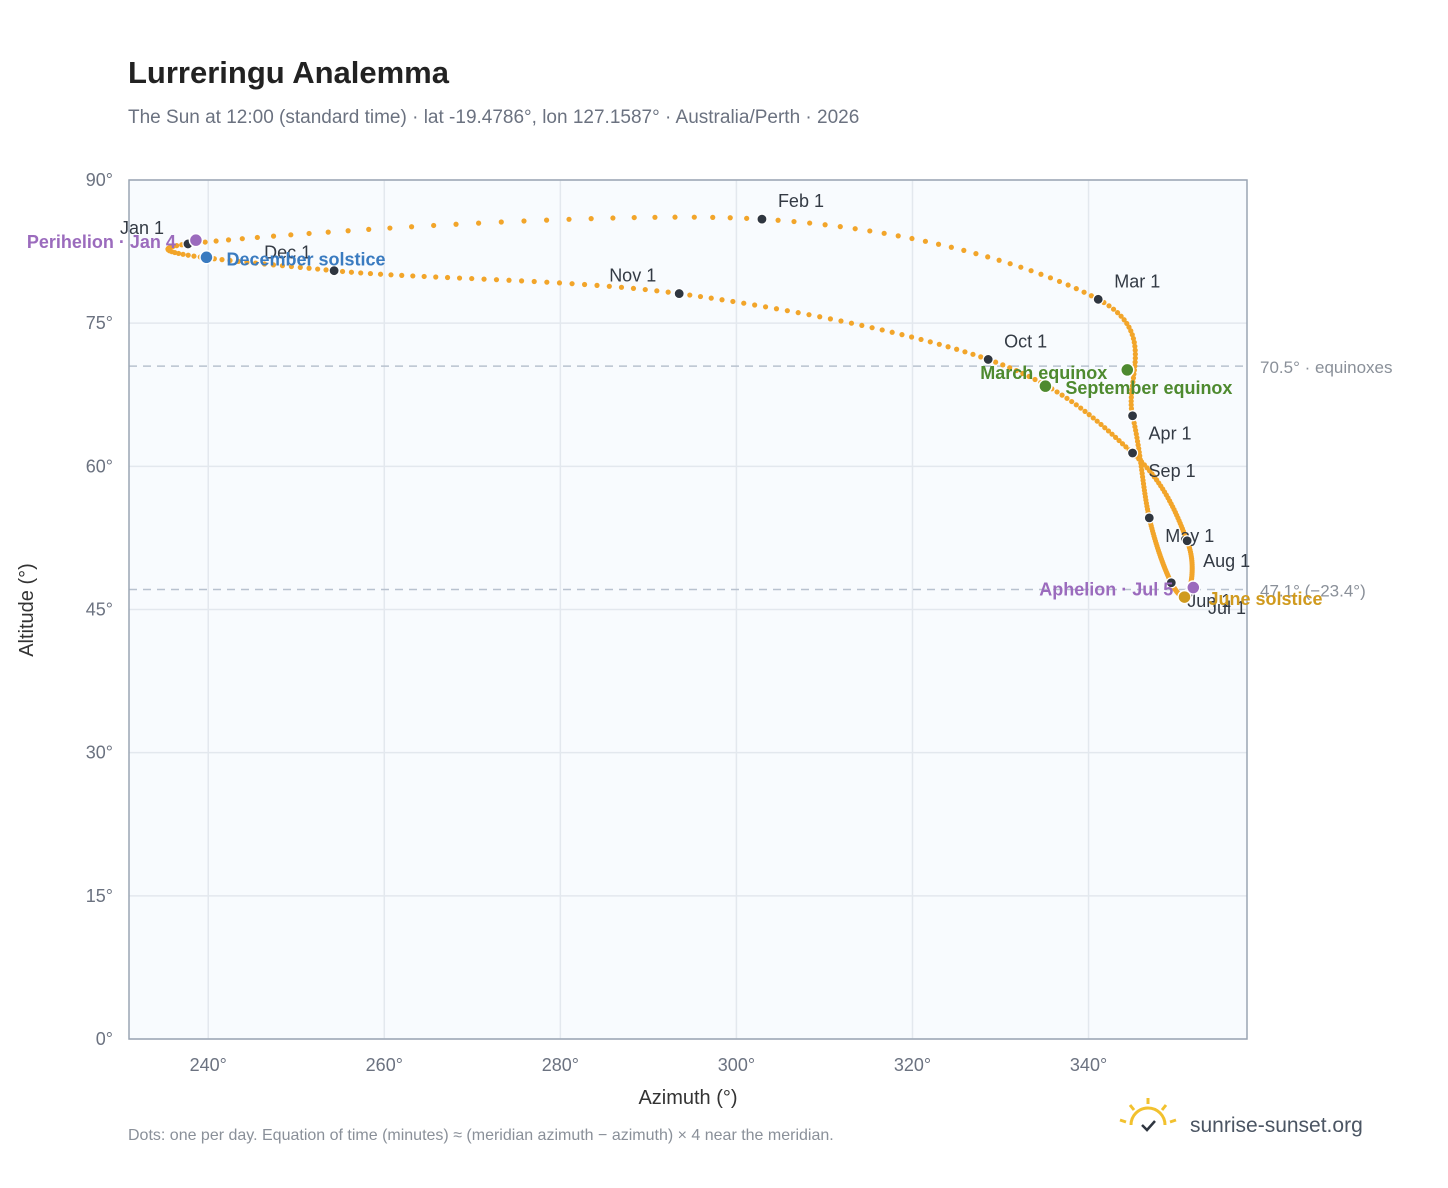 The width and height of the screenshot is (1448, 1188). What do you see at coordinates (1226, 561) in the screenshot?
I see `month-label: Aug 1` at bounding box center [1226, 561].